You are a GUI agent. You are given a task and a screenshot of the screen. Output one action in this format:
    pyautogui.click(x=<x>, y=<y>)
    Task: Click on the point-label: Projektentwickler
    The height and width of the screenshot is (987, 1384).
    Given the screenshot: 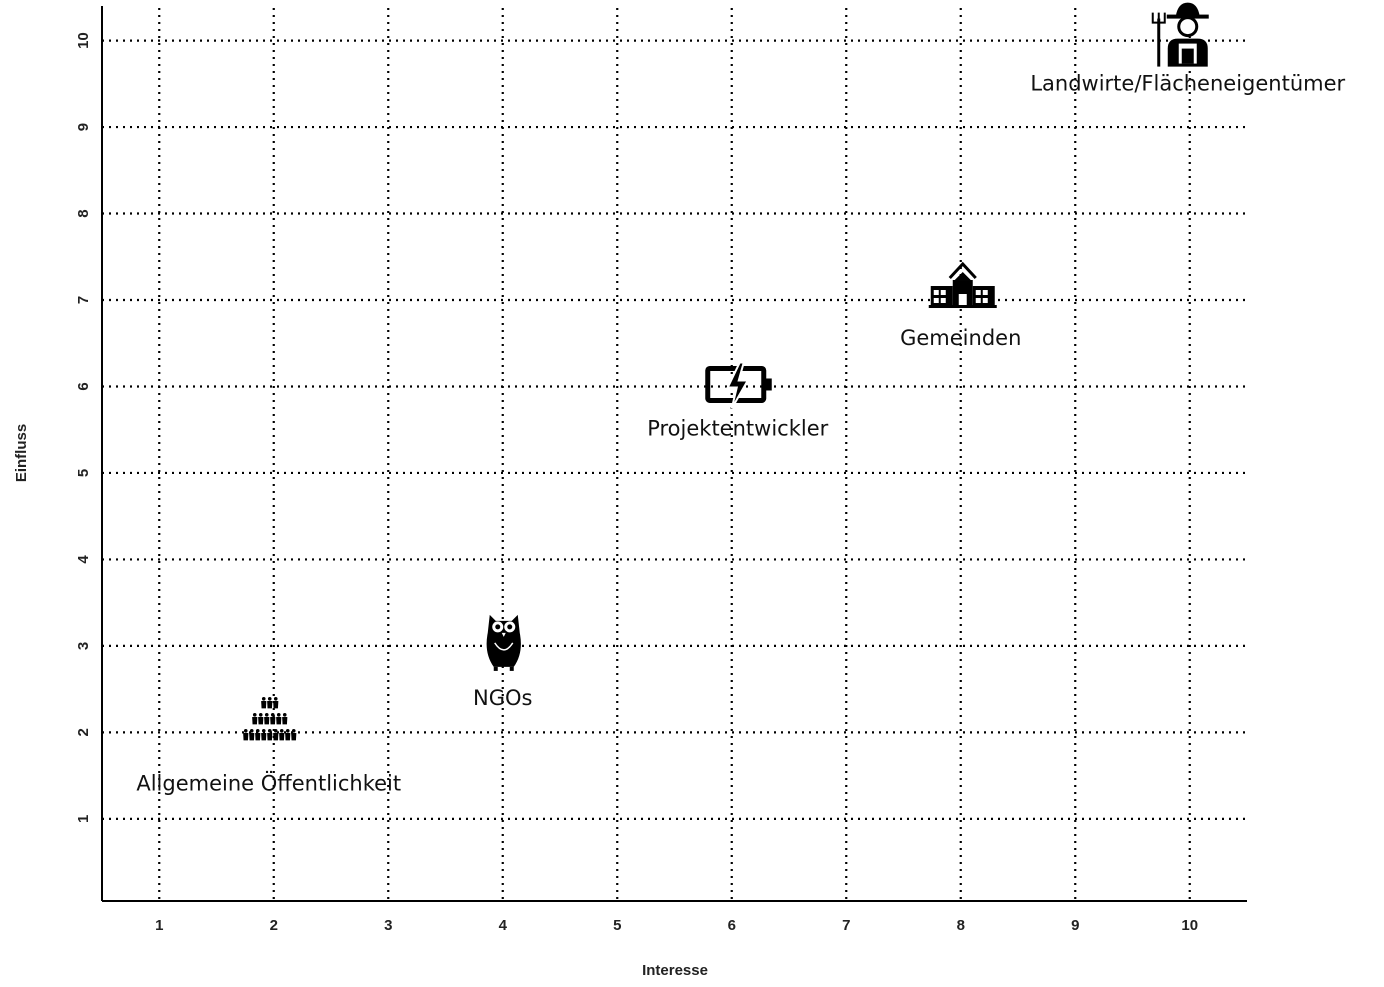 What is the action you would take?
    pyautogui.click(x=737, y=428)
    